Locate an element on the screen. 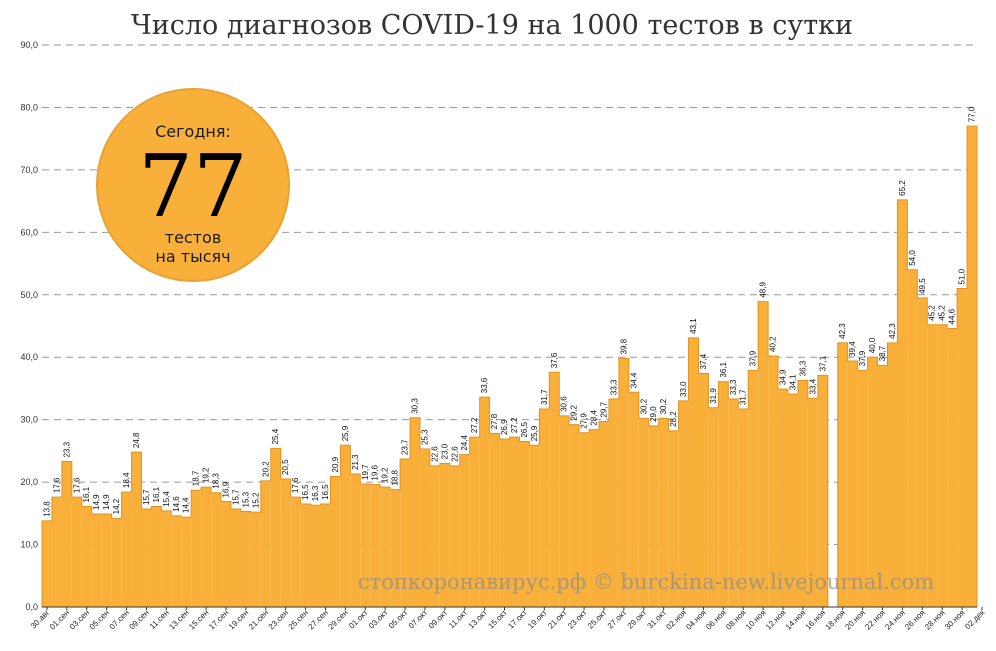 Image resolution: width=996 pixels, height=651 pixels. x-tick-label: 14.ноя is located at coordinates (796, 620).